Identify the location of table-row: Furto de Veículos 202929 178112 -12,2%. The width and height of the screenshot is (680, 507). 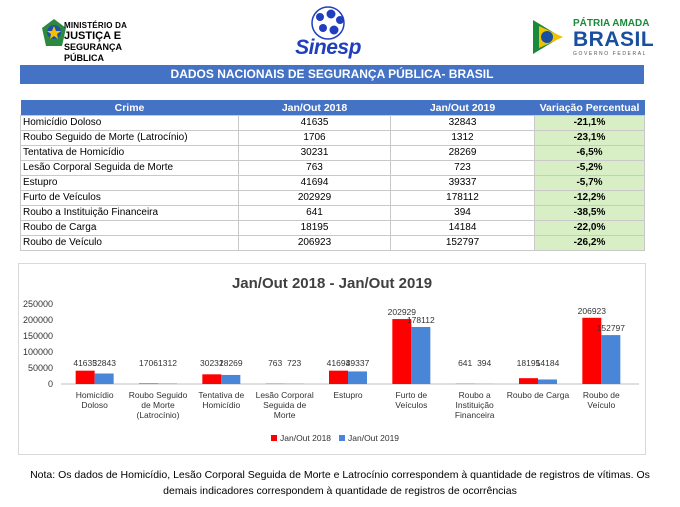
(332, 198).